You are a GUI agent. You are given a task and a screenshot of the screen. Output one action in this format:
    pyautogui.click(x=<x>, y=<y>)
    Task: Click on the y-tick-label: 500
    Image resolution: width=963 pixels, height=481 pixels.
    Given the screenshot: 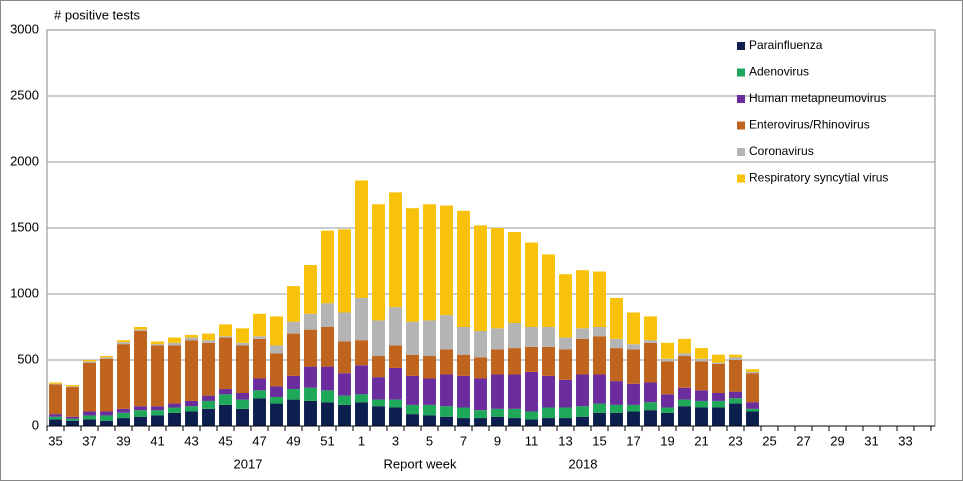 What is the action you would take?
    pyautogui.click(x=28, y=358)
    